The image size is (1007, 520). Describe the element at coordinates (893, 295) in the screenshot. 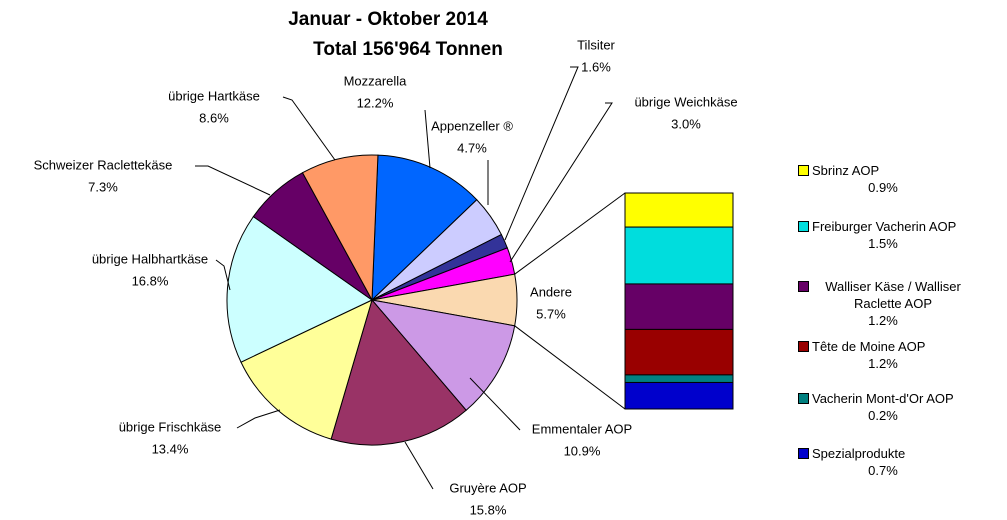

I see `legend-label: Walliser Käse / Walliser Raclette AOP` at that location.